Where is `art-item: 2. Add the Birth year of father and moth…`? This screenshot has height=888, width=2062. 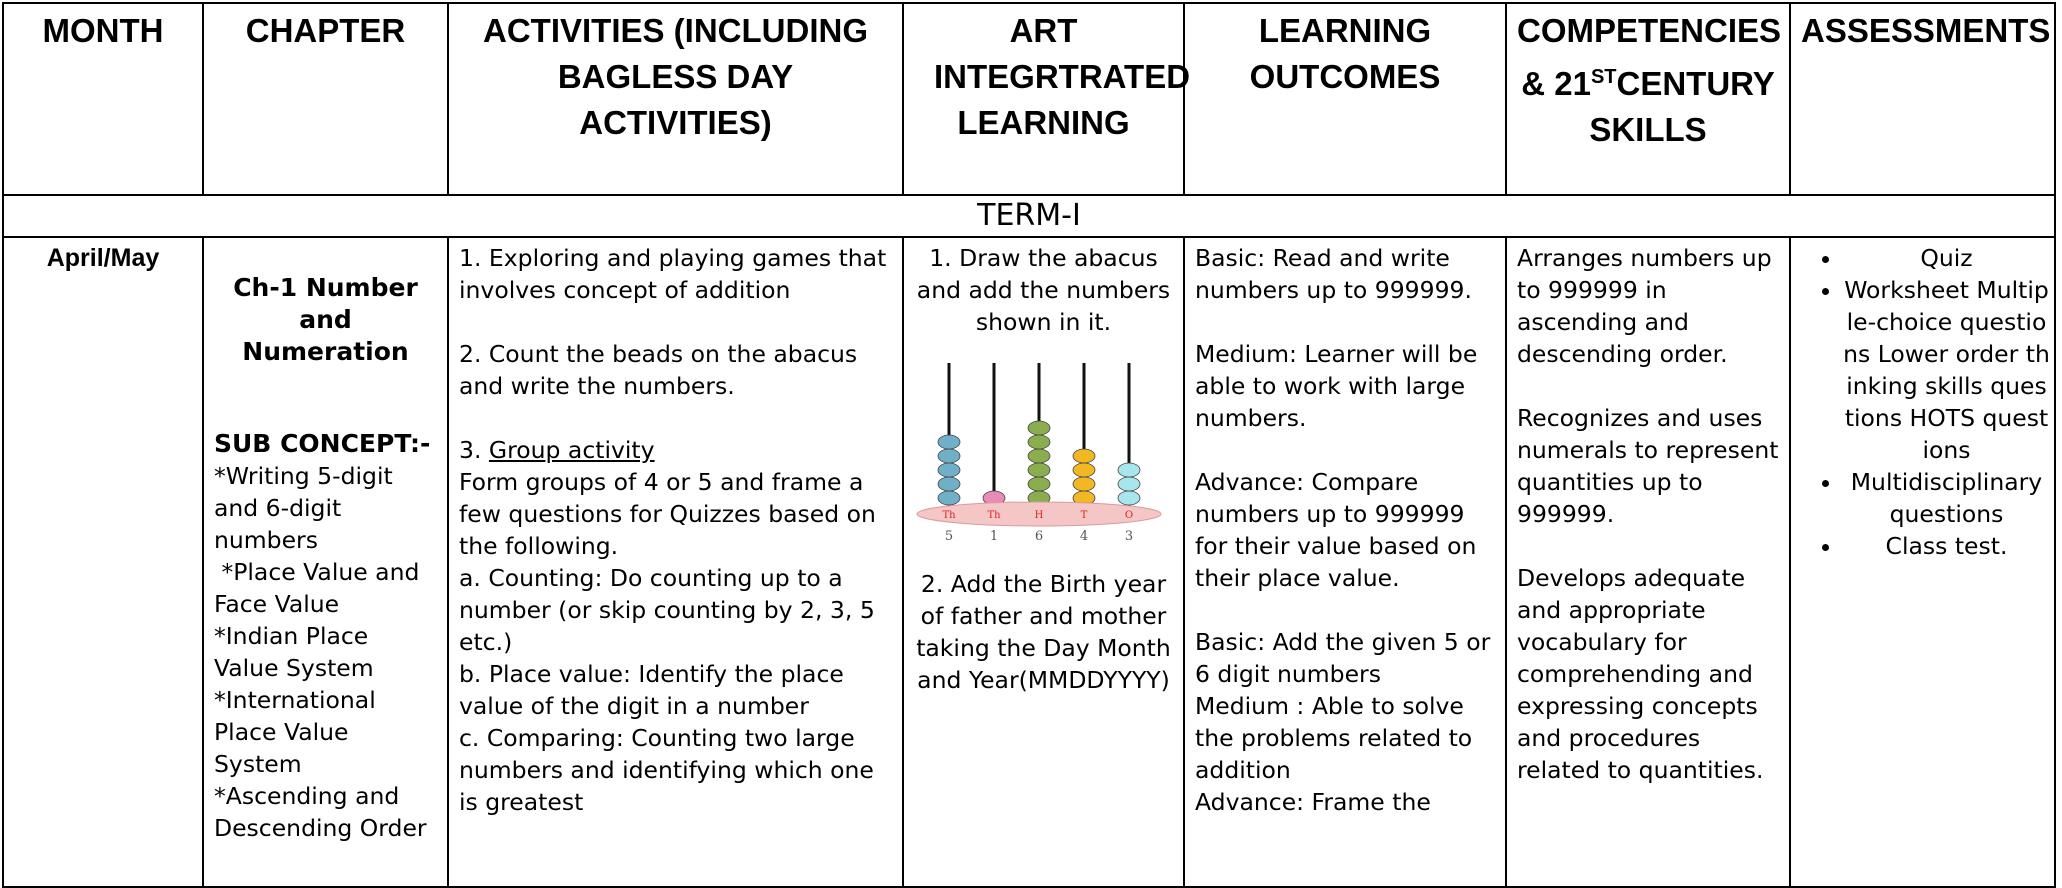
art-item: 2. Add the Birth year of father and moth… is located at coordinates (1043, 632).